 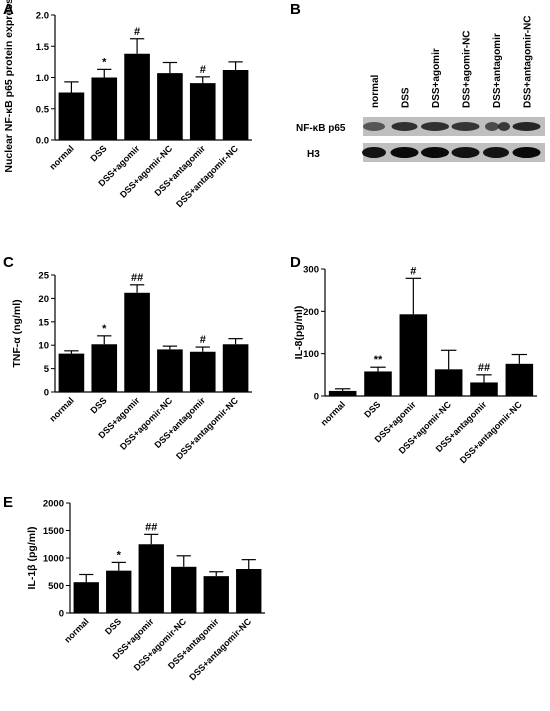 I want to click on y-tick-label: 2000, so click(x=53, y=504).